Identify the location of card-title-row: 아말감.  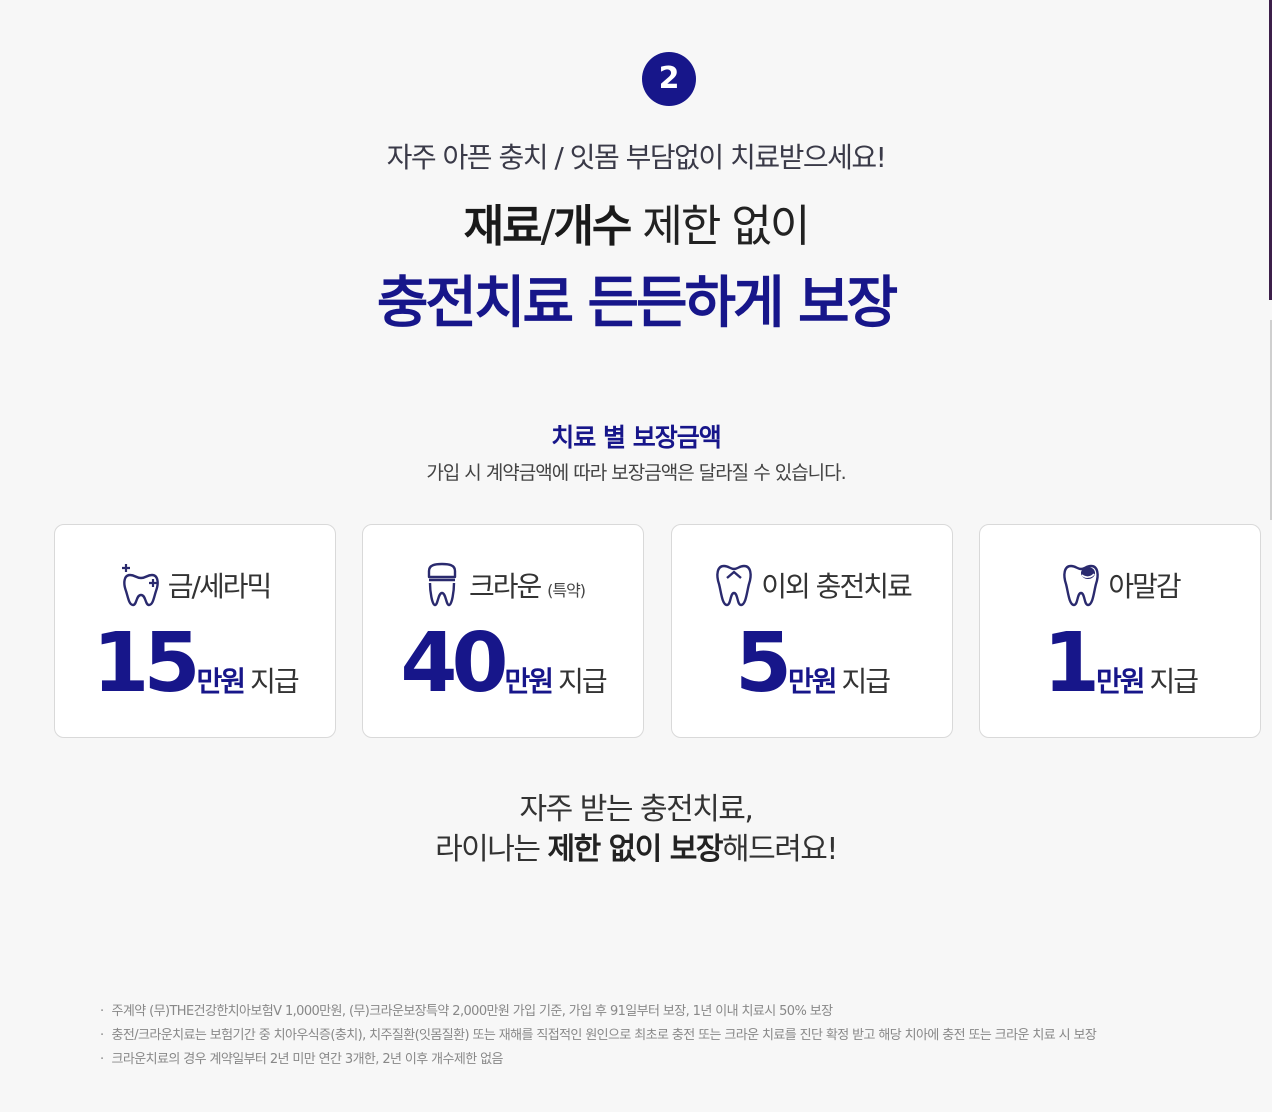
(1120, 585).